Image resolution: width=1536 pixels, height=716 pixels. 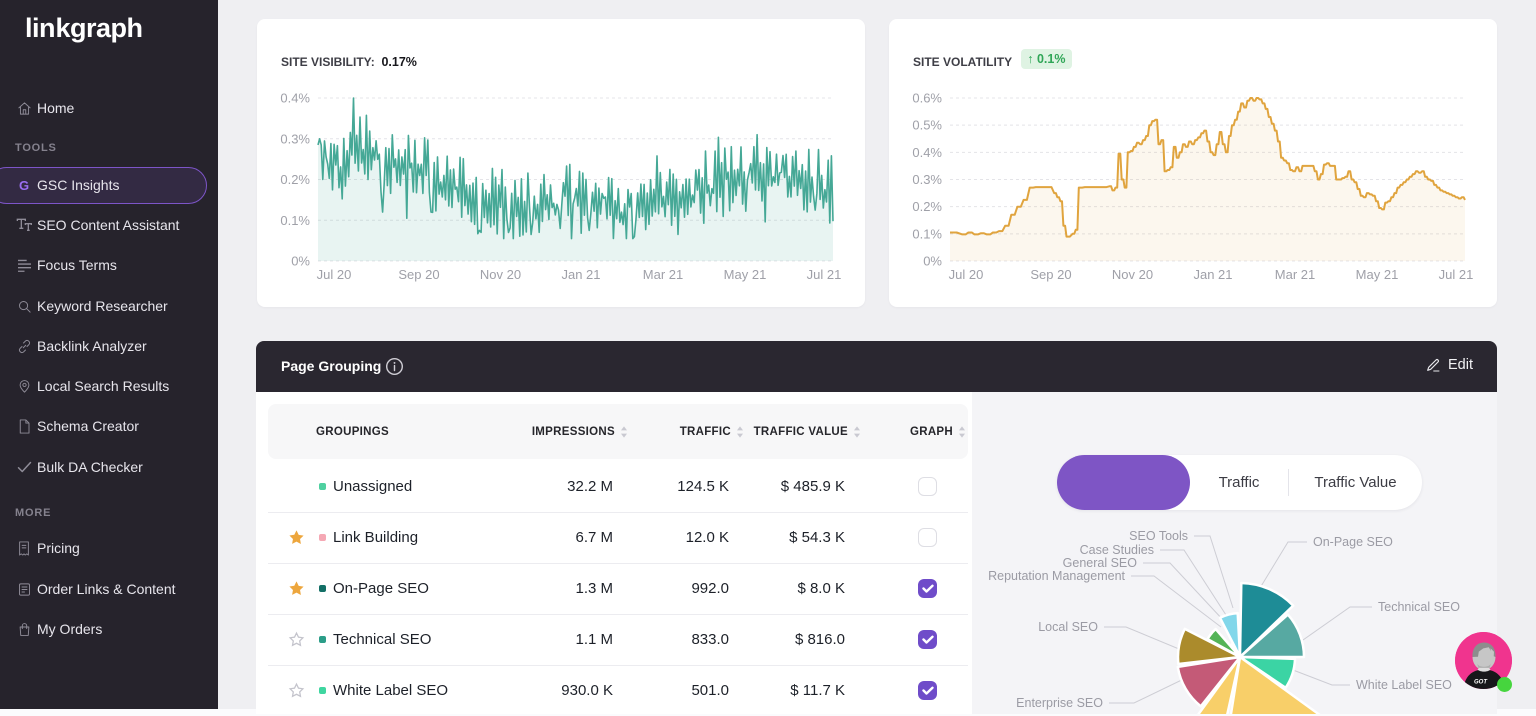 What do you see at coordinates (1481, 683) in the screenshot?
I see `svg-text: GOT` at bounding box center [1481, 683].